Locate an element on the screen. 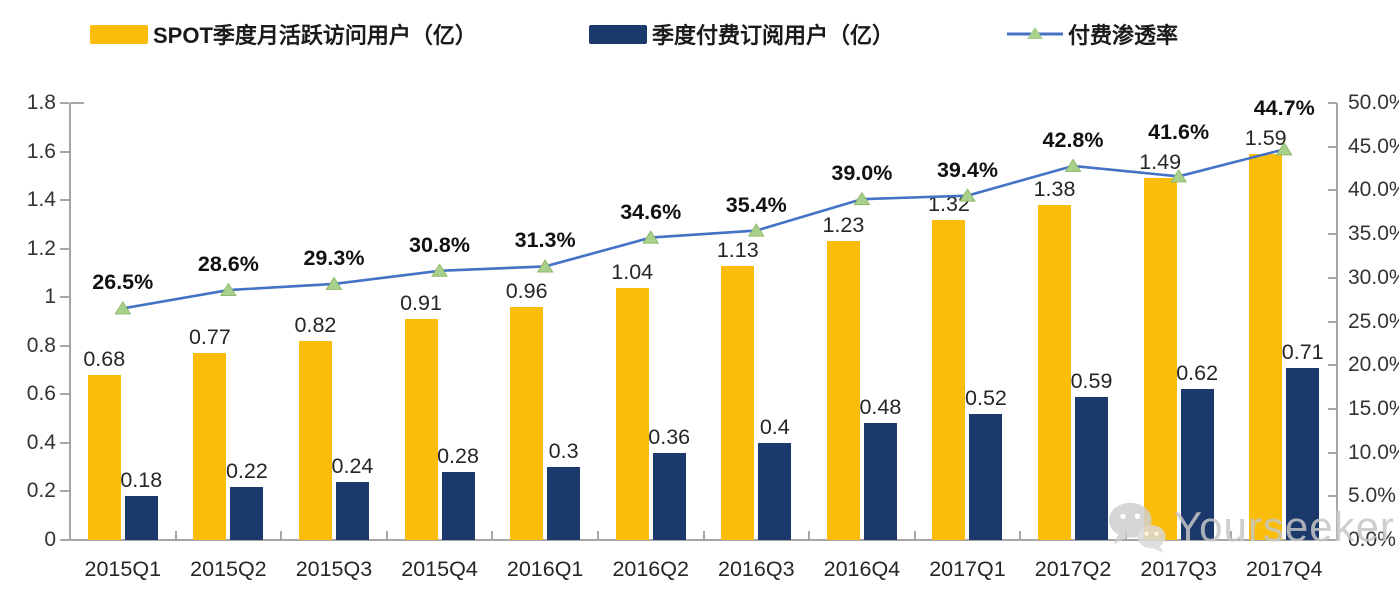 The image size is (1399, 596). mau-value-label: 0.82 is located at coordinates (315, 324).